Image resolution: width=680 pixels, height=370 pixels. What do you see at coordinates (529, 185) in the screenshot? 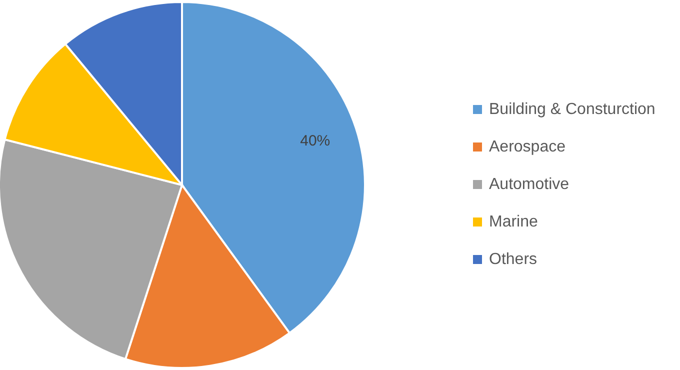
I see `legend-label: Automotive` at bounding box center [529, 185].